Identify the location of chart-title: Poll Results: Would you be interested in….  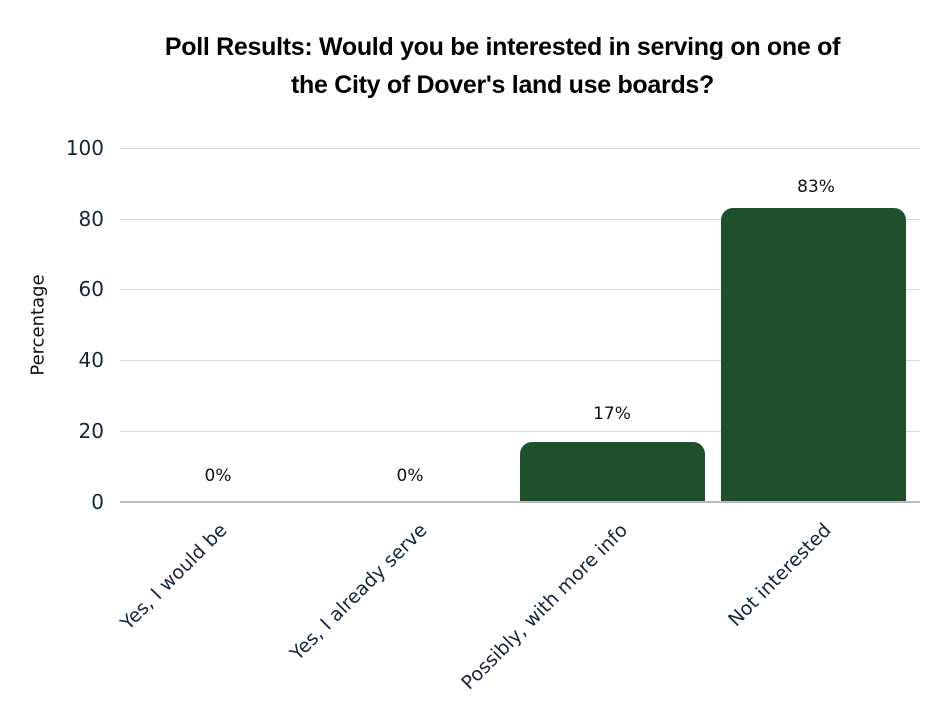
(476, 66).